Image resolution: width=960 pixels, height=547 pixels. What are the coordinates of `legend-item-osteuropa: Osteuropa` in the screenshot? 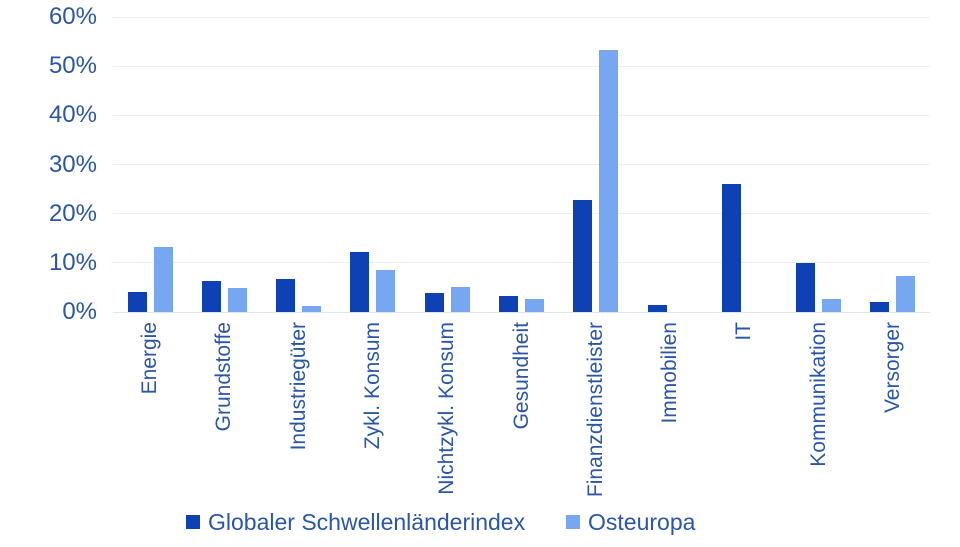 It's located at (630, 522).